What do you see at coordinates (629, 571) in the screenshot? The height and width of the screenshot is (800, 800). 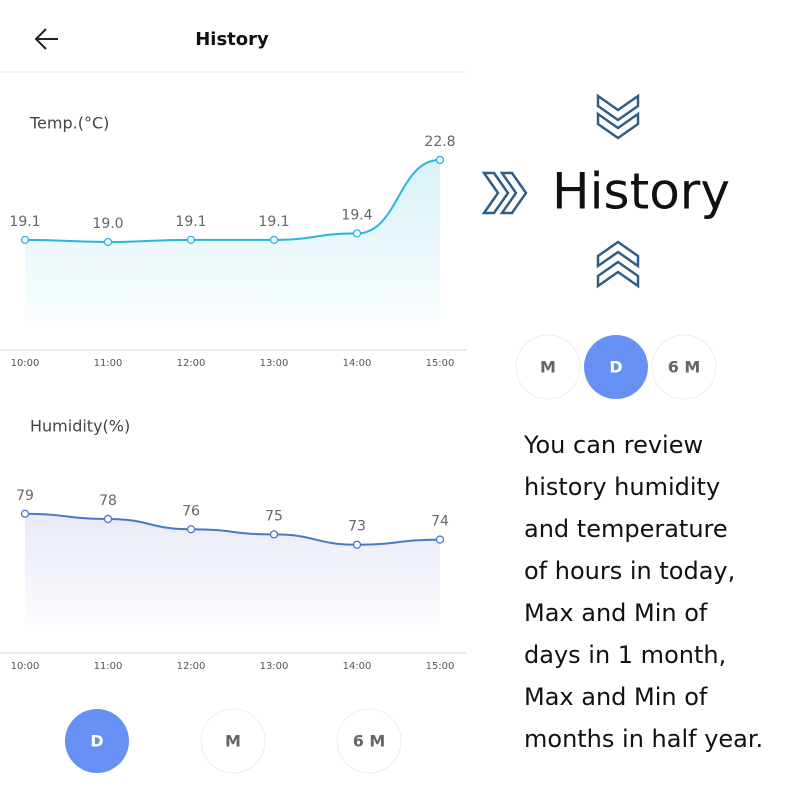 I see `promo-text: of hours in today,` at bounding box center [629, 571].